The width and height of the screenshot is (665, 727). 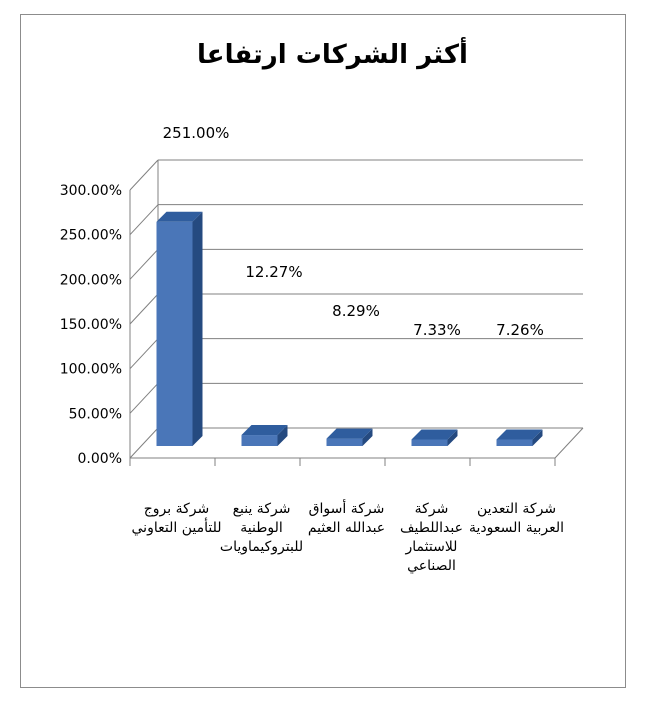 What do you see at coordinates (95, 414) in the screenshot?
I see `y-tick-label: 50.00%` at bounding box center [95, 414].